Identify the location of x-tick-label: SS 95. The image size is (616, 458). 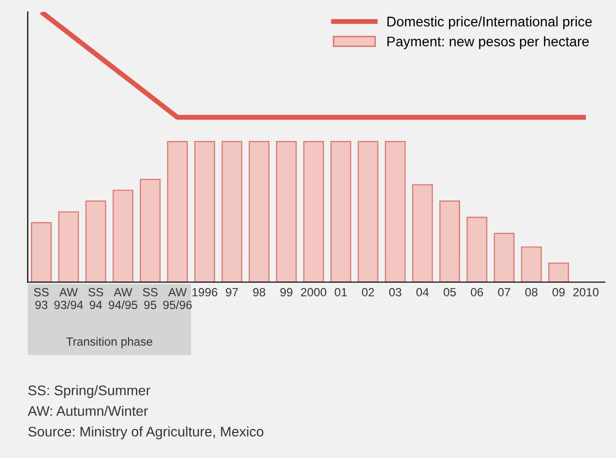
(150, 299).